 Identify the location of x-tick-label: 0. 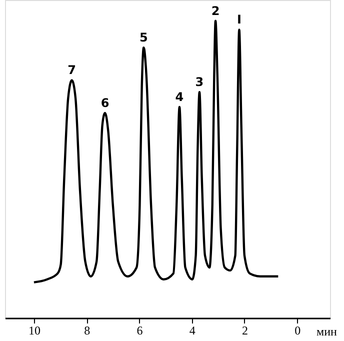
(297, 331).